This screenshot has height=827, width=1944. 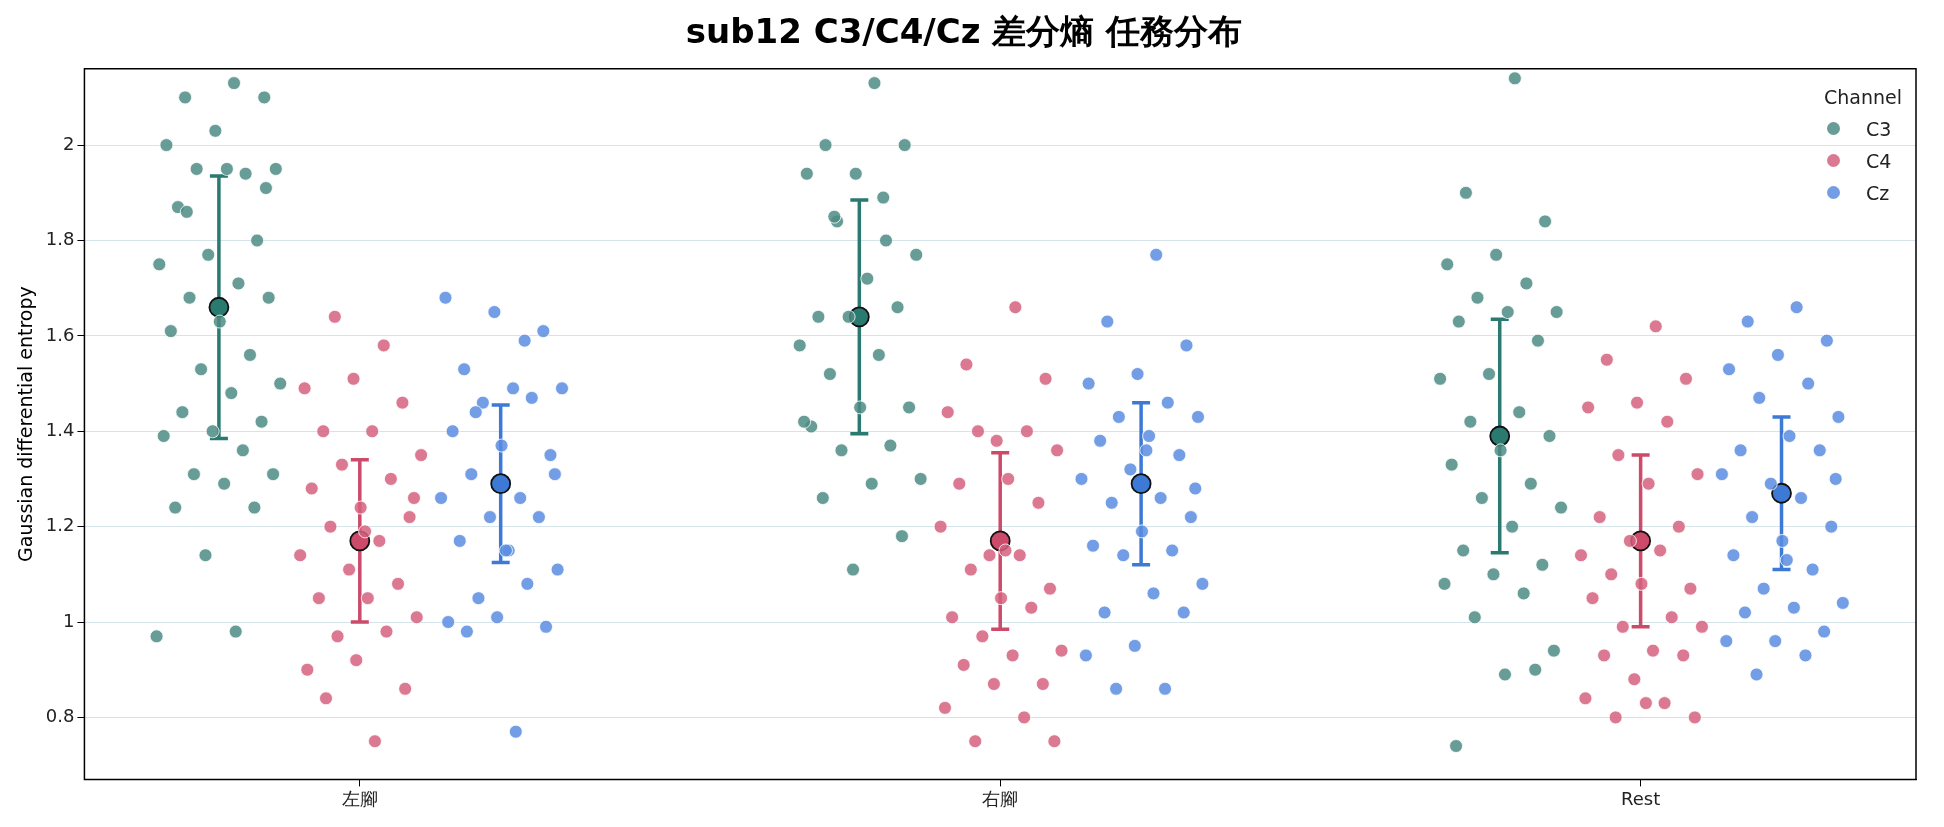 I want to click on y-tick-label: 1, so click(x=68, y=620).